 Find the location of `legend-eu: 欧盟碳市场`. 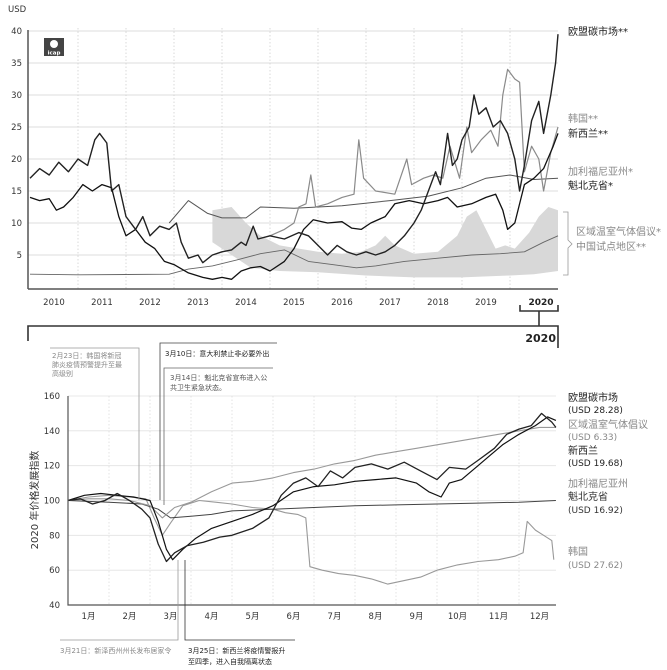

legend-eu: 欧盟碳市场 is located at coordinates (593, 397).